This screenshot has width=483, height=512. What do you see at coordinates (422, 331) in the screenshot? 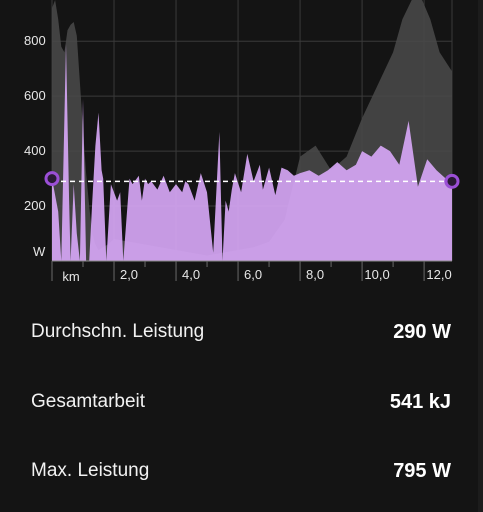
I see `avg-power-value: 290 W` at bounding box center [422, 331].